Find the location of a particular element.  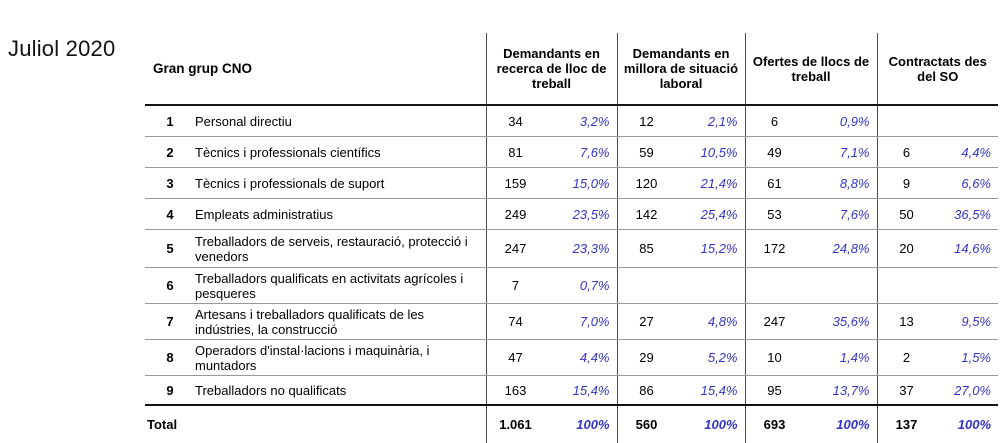

total-data-cell: 137 100% is located at coordinates (937, 424).